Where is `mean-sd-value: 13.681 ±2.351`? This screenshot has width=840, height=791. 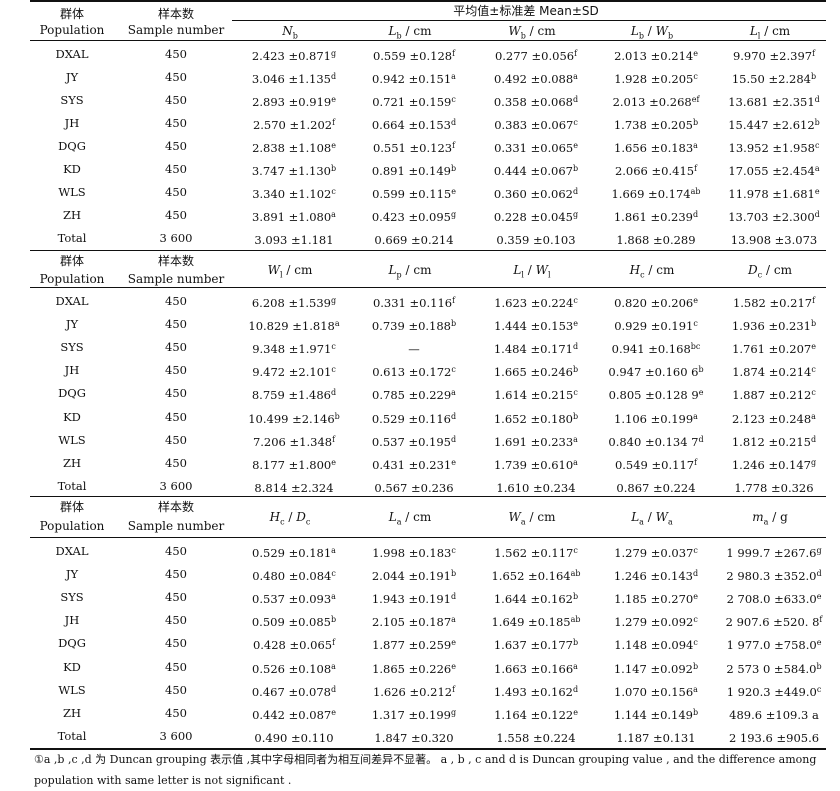 mean-sd-value: 13.681 ±2.351 is located at coordinates (771, 102).